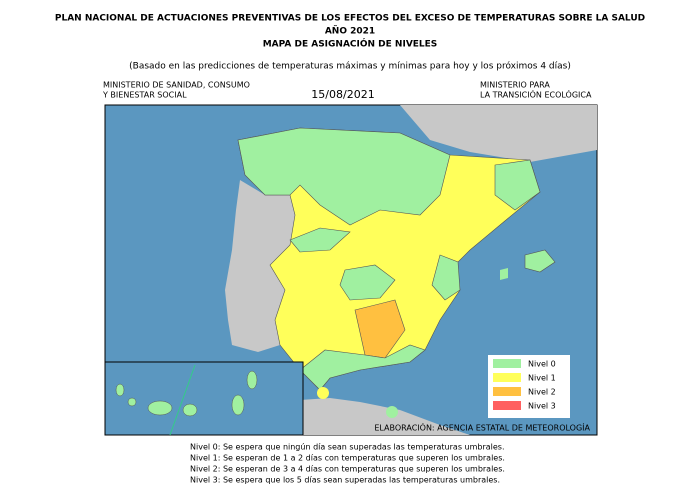  I want to click on ceuta, so click(323, 393).